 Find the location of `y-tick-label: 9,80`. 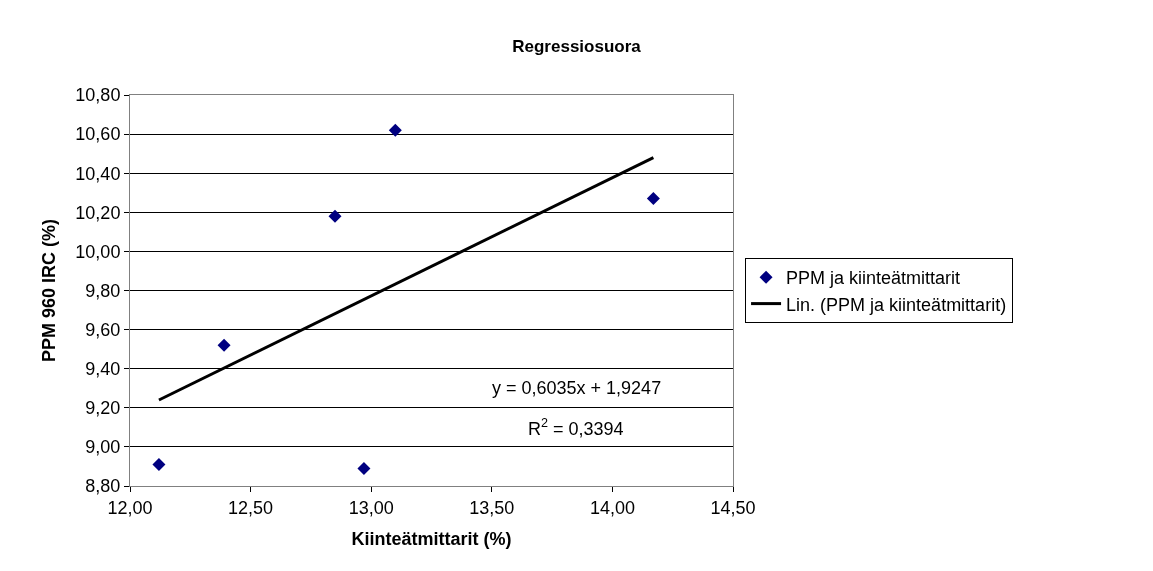

y-tick-label: 9,80 is located at coordinates (103, 290).